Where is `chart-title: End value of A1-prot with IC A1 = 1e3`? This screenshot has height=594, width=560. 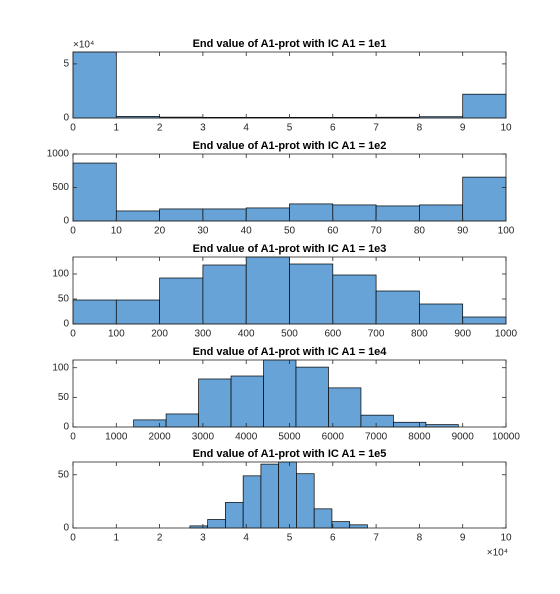
chart-title: End value of A1-prot with IC A1 = 1e3 is located at coordinates (290, 249).